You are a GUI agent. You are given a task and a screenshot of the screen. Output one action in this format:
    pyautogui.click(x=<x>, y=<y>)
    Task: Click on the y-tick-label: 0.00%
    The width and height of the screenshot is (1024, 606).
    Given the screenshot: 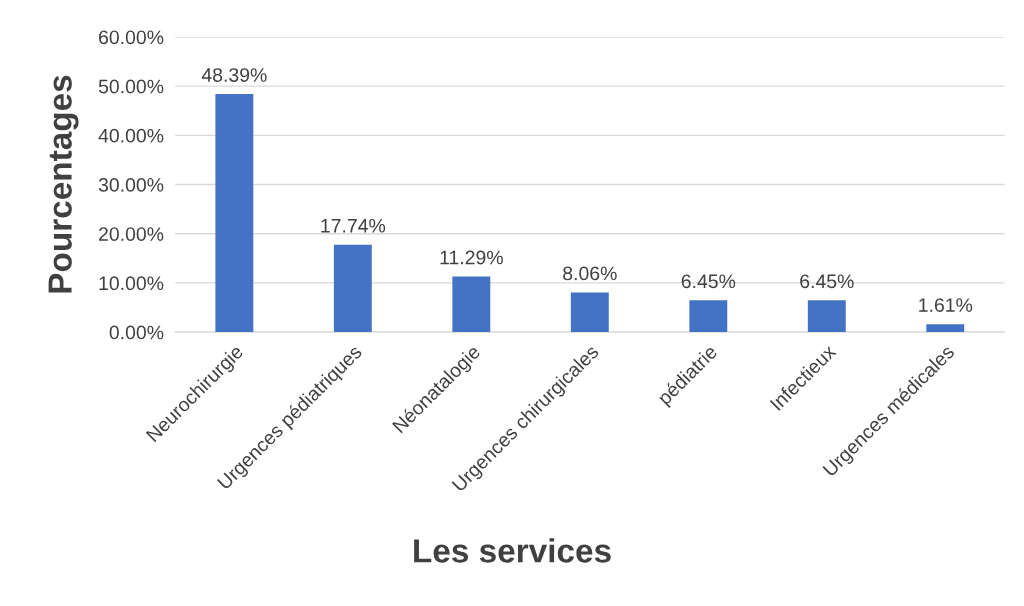 What is the action you would take?
    pyautogui.click(x=136, y=332)
    